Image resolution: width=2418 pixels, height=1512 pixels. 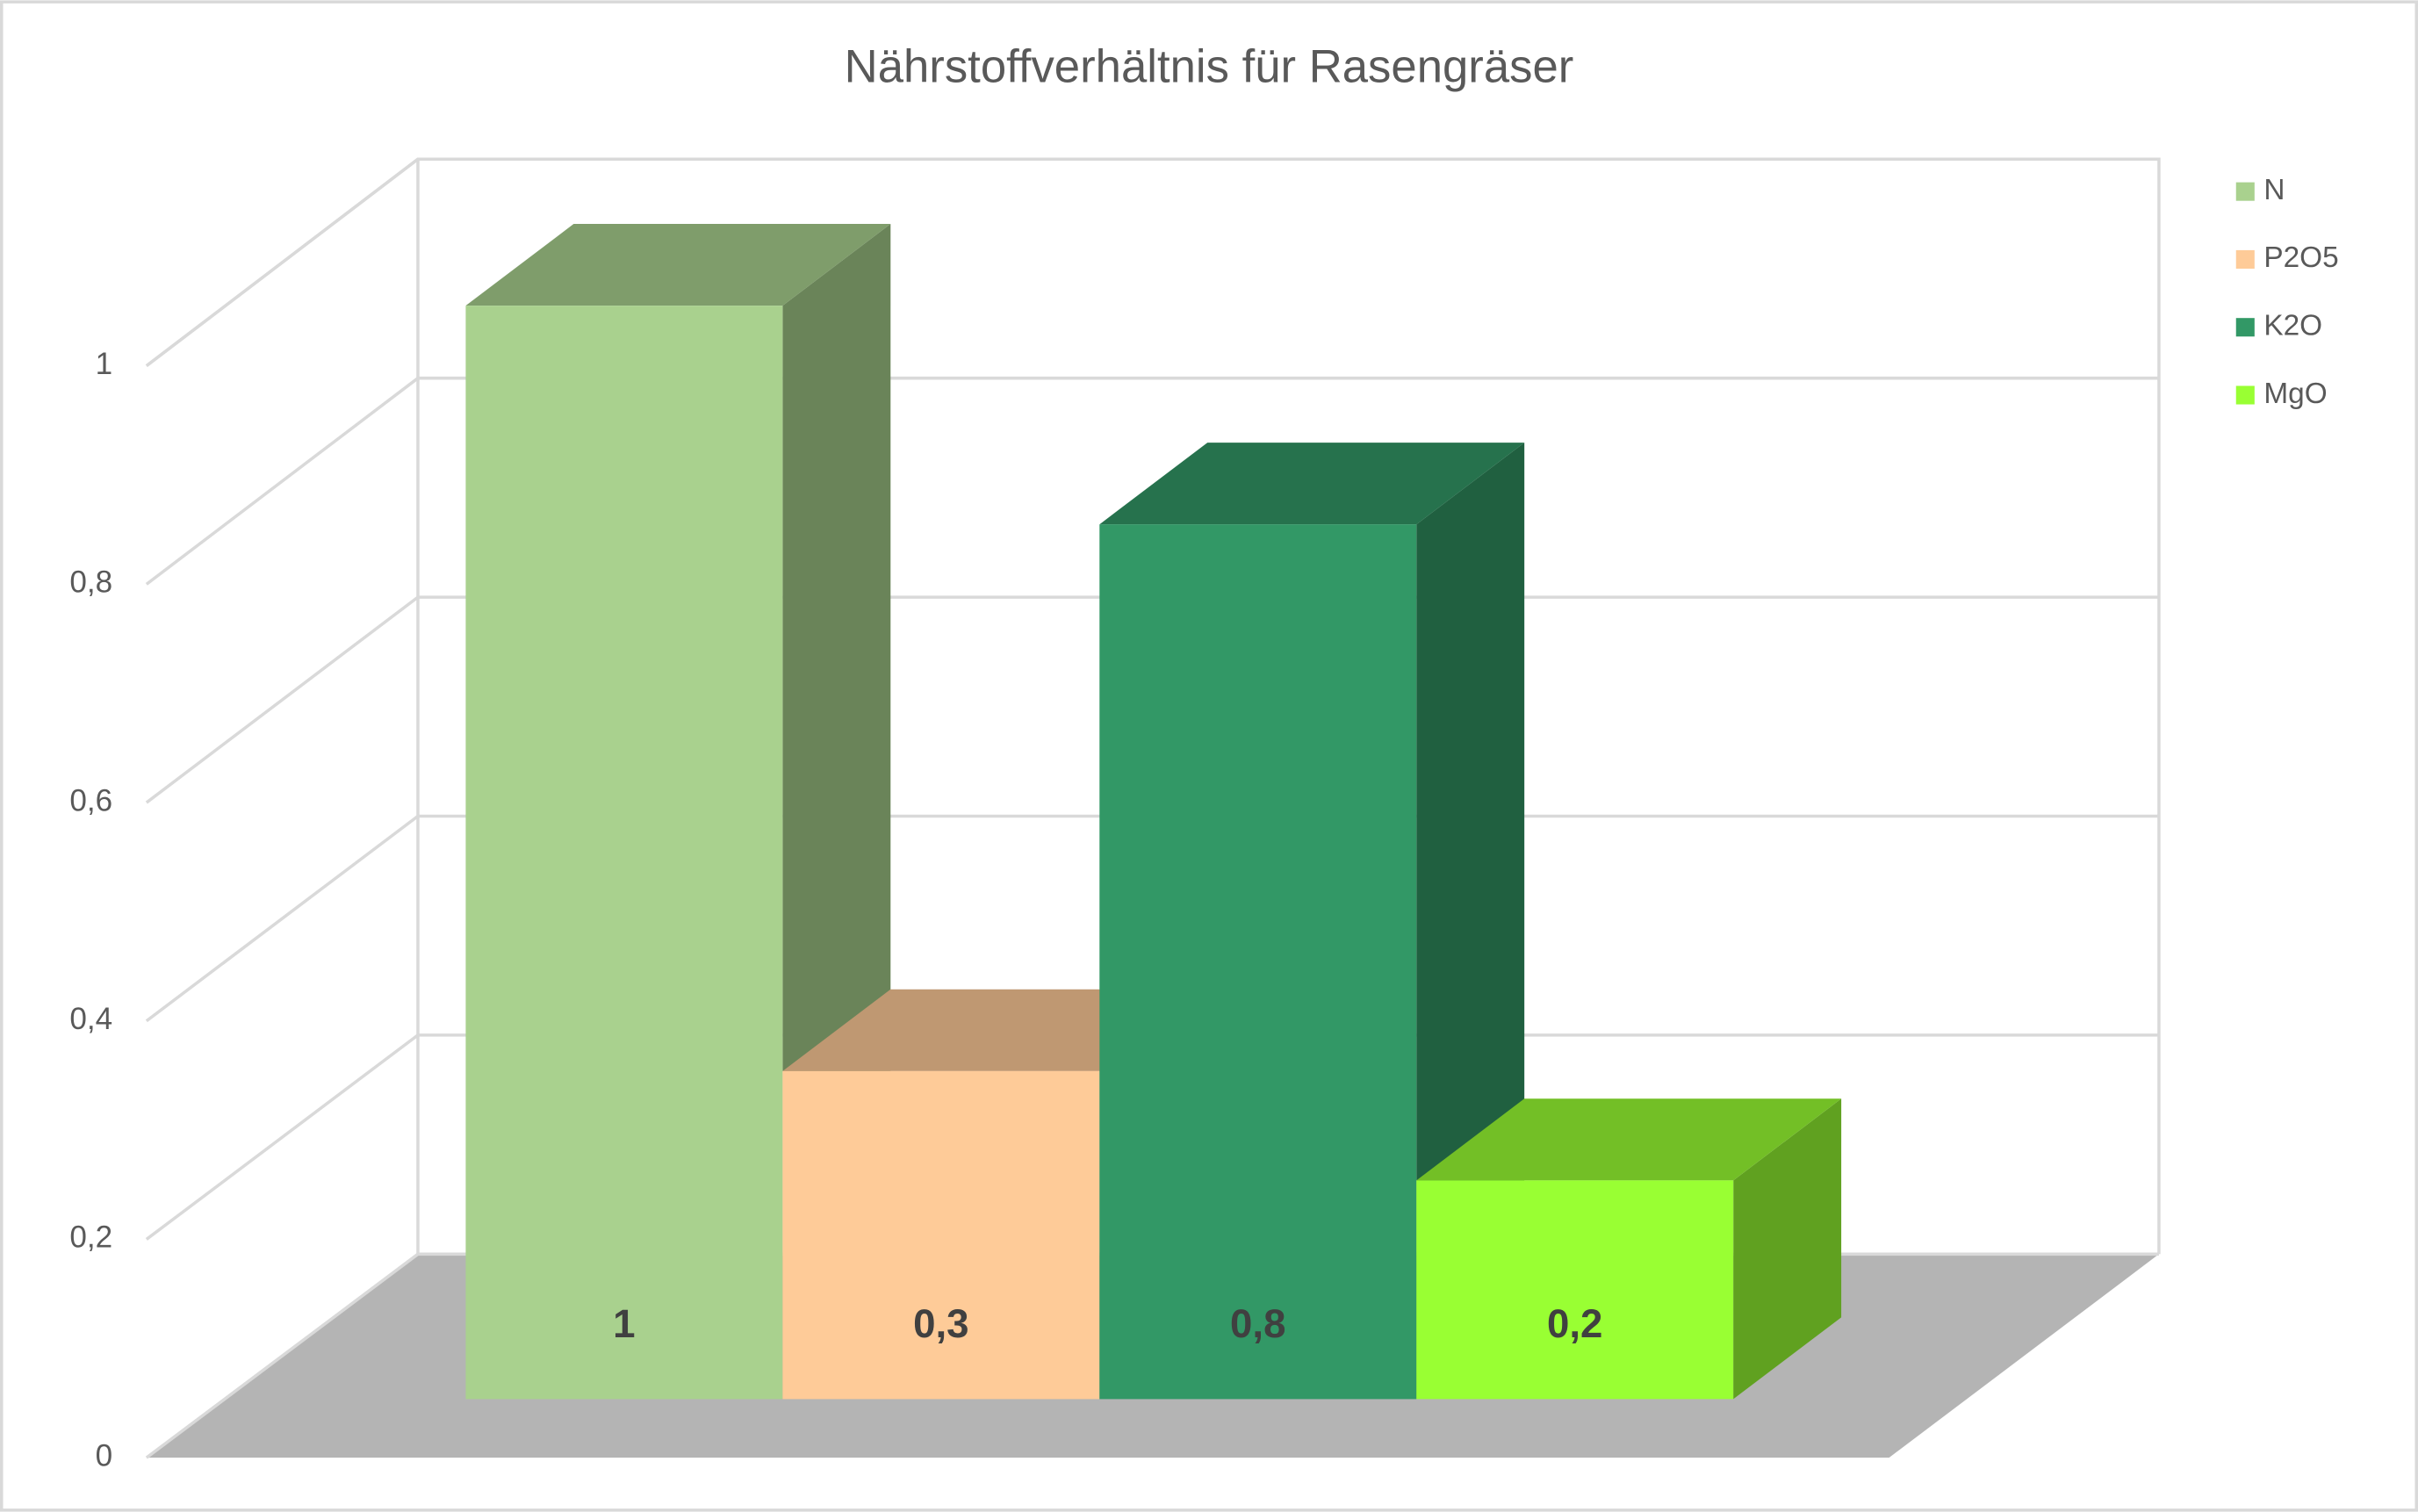 I want to click on y-tick-label: 1, so click(x=104, y=364).